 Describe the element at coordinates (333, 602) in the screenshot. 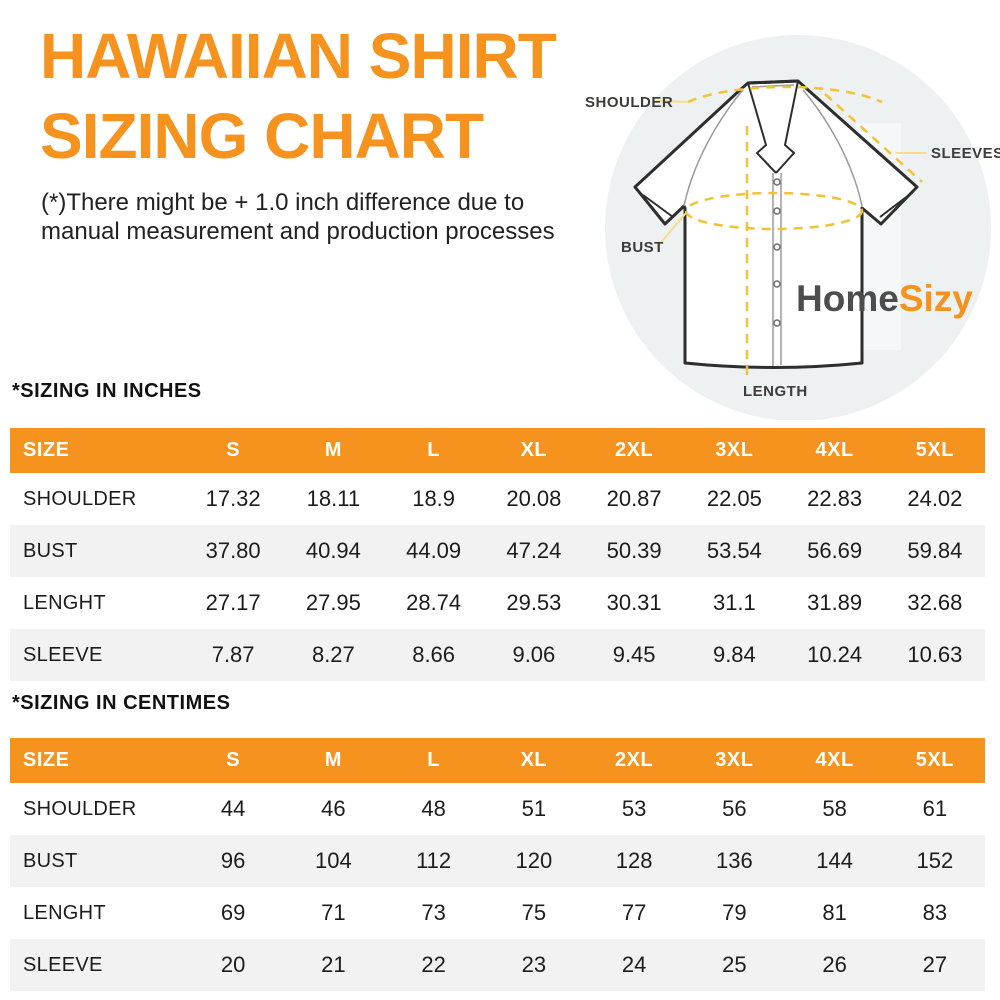

I see `value-cell: 27.95` at that location.